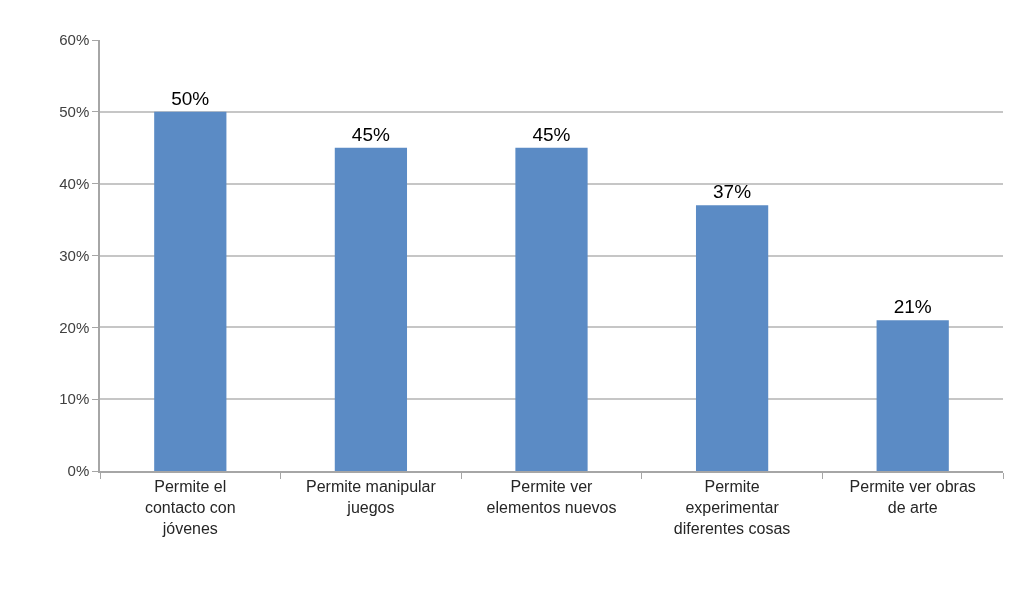 Image resolution: width=1017 pixels, height=602 pixels. Describe the element at coordinates (78, 471) in the screenshot. I see `y-tick-label: 0%` at that location.